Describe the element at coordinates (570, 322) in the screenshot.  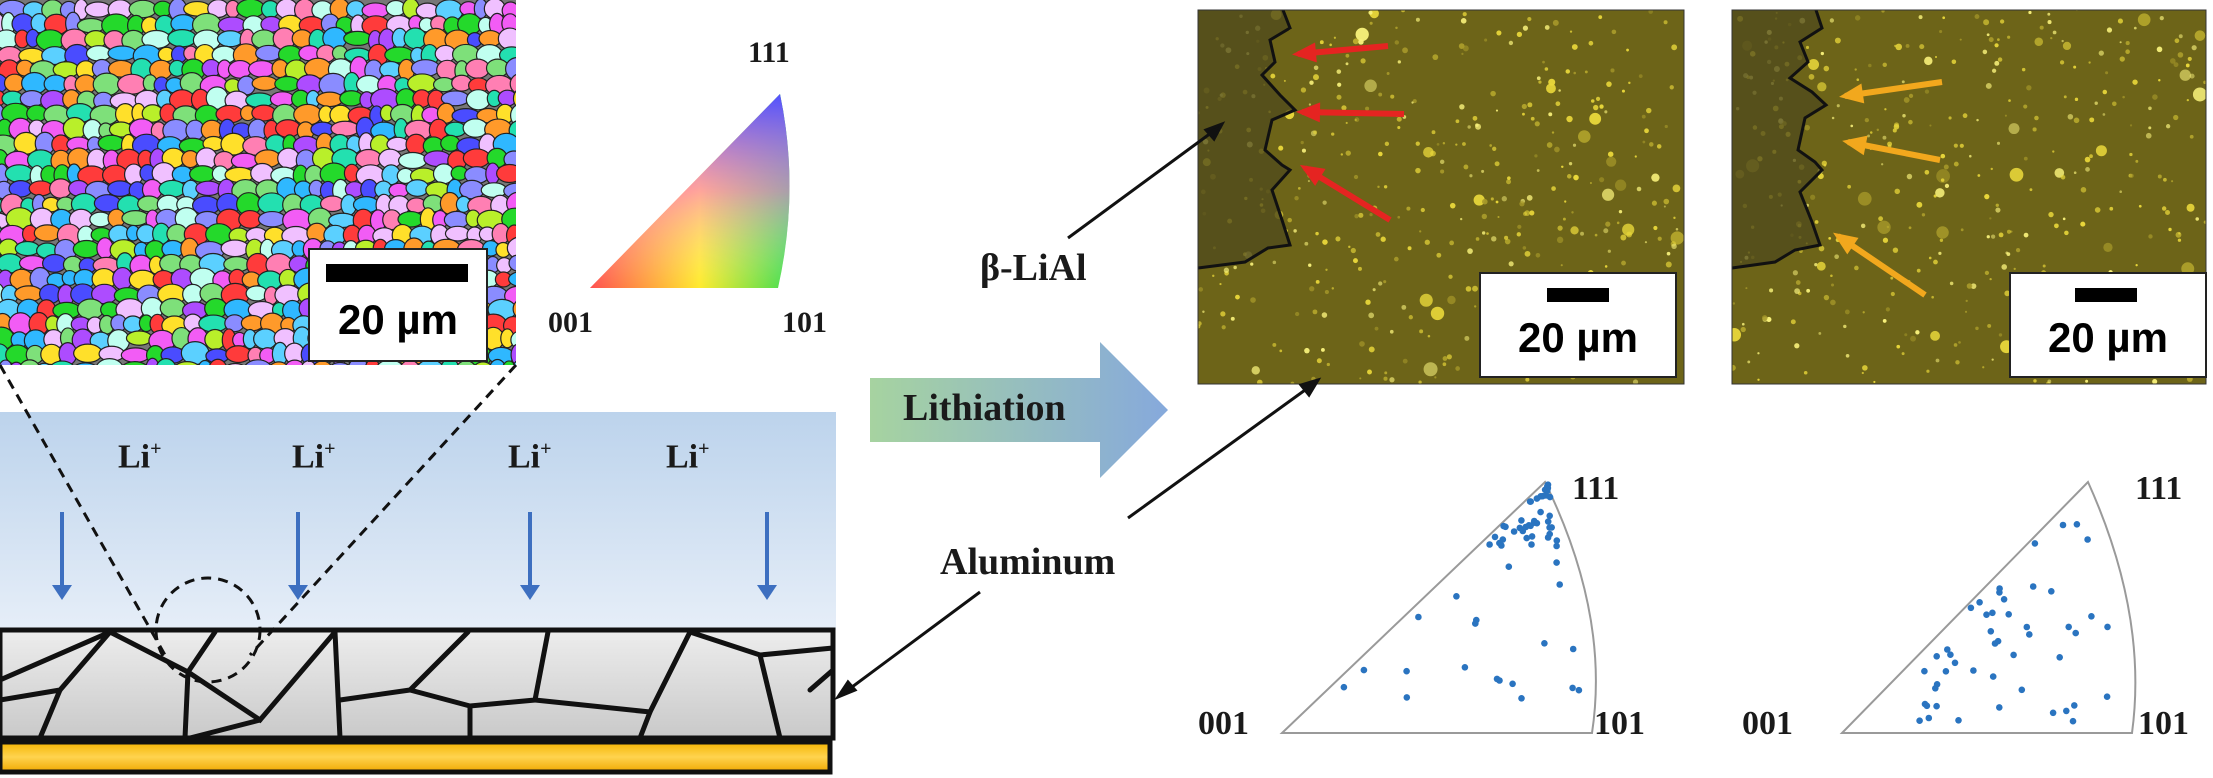
I see `ipf-key-label-001: 001` at that location.